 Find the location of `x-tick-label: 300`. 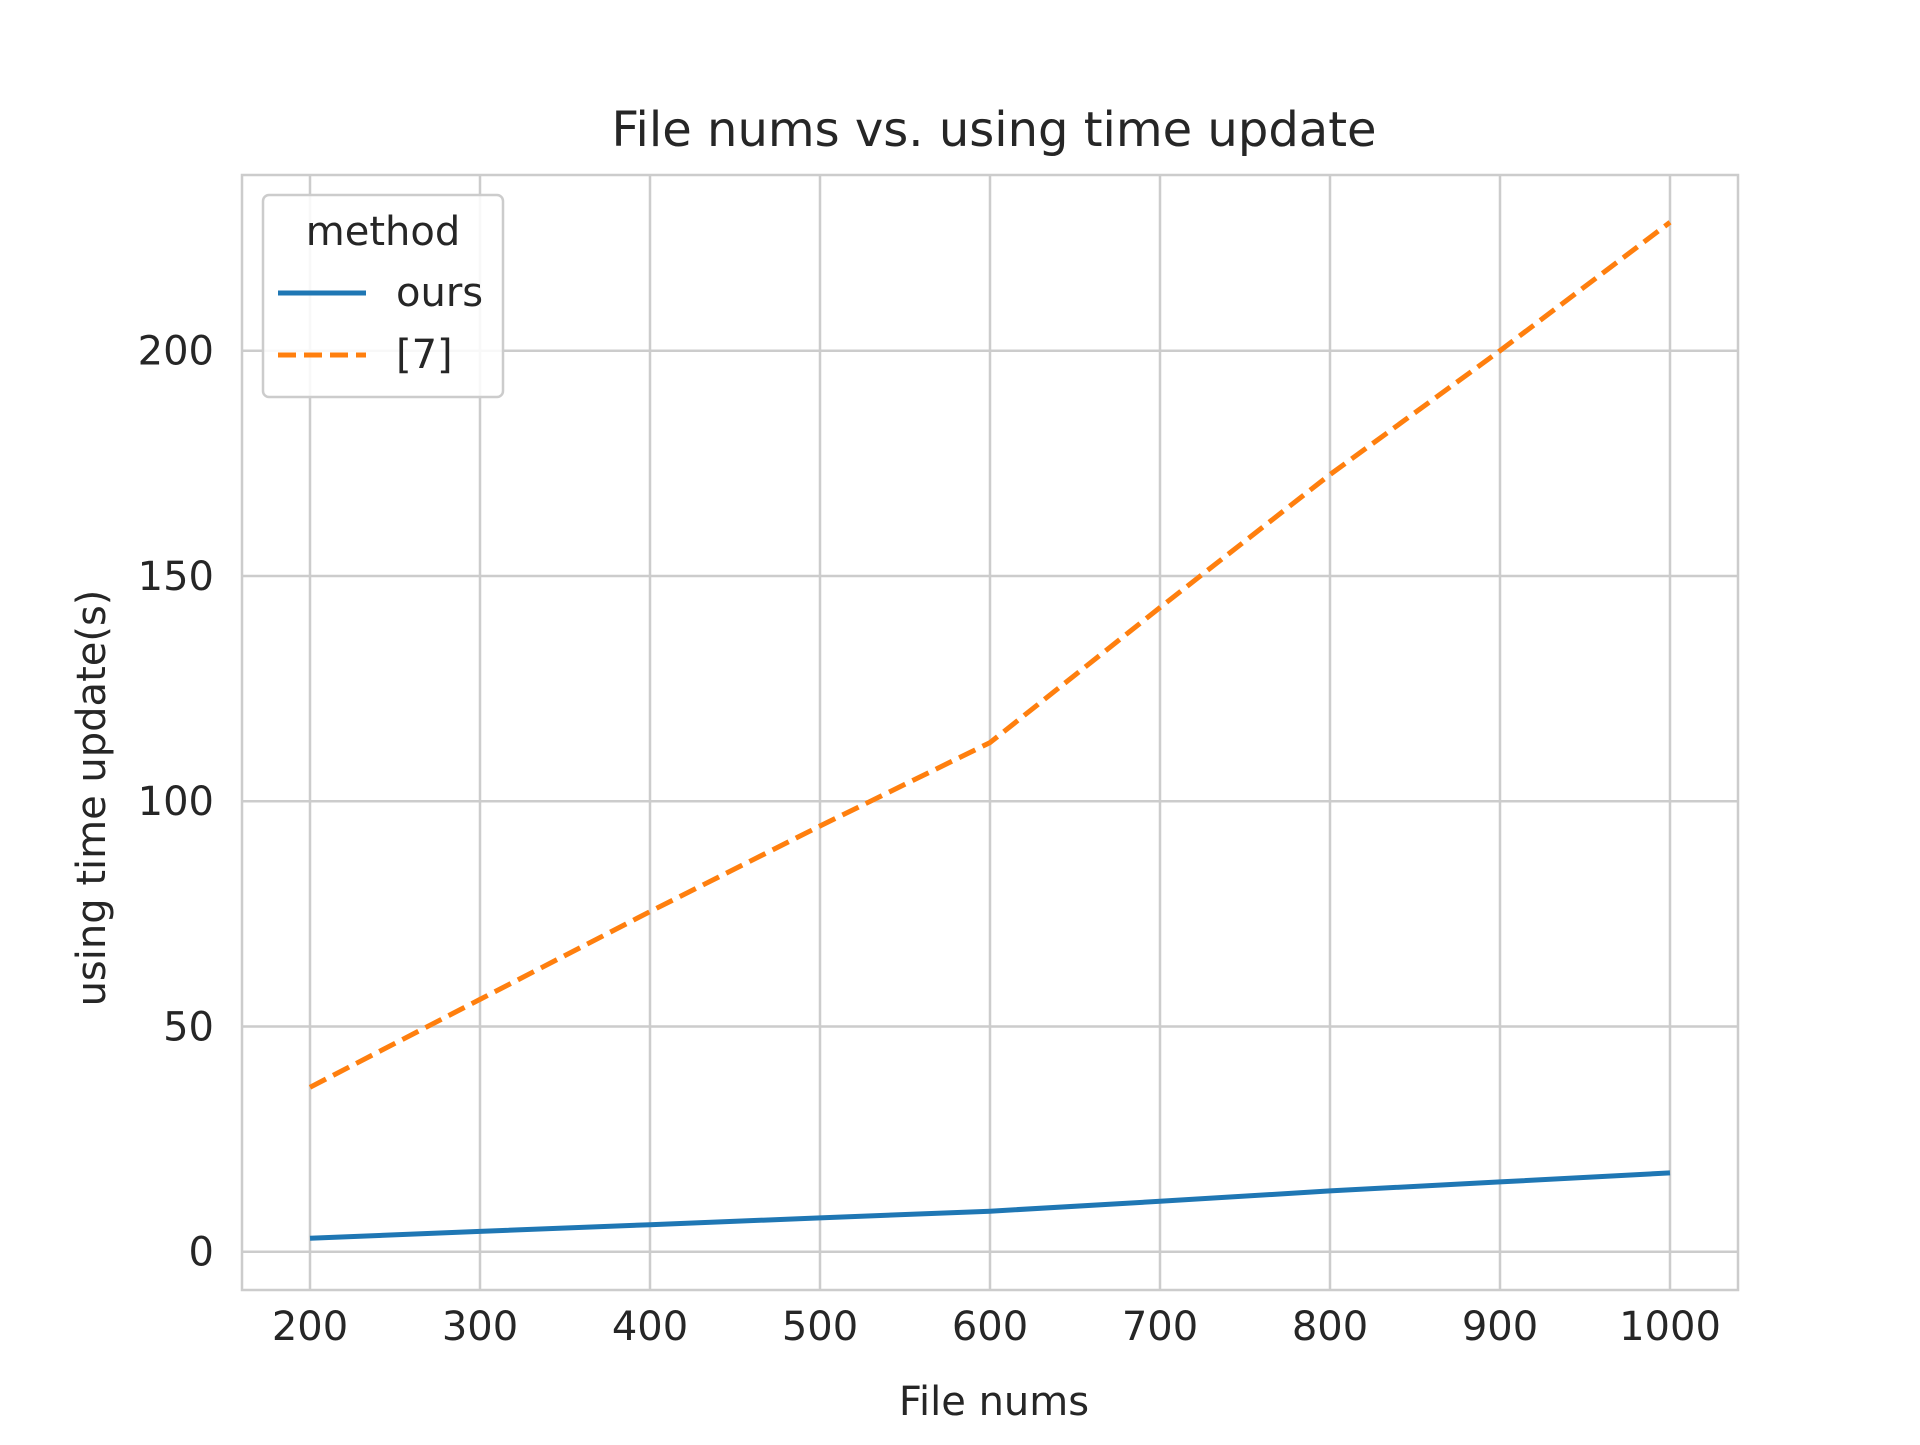

x-tick-label: 300 is located at coordinates (480, 1327).